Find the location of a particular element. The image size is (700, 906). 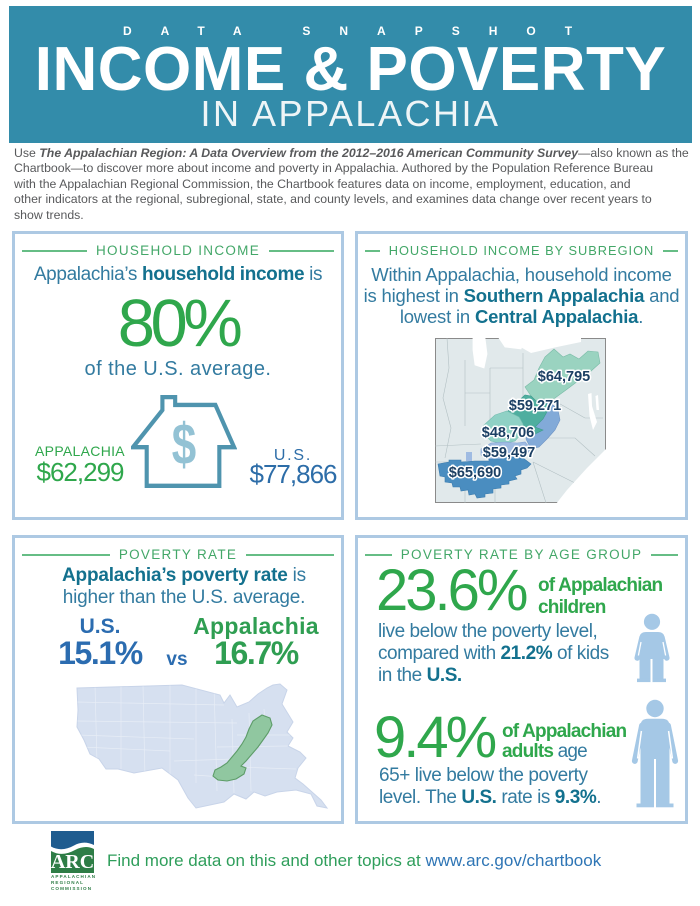

svg-text: $59,271 is located at coordinates (535, 406).